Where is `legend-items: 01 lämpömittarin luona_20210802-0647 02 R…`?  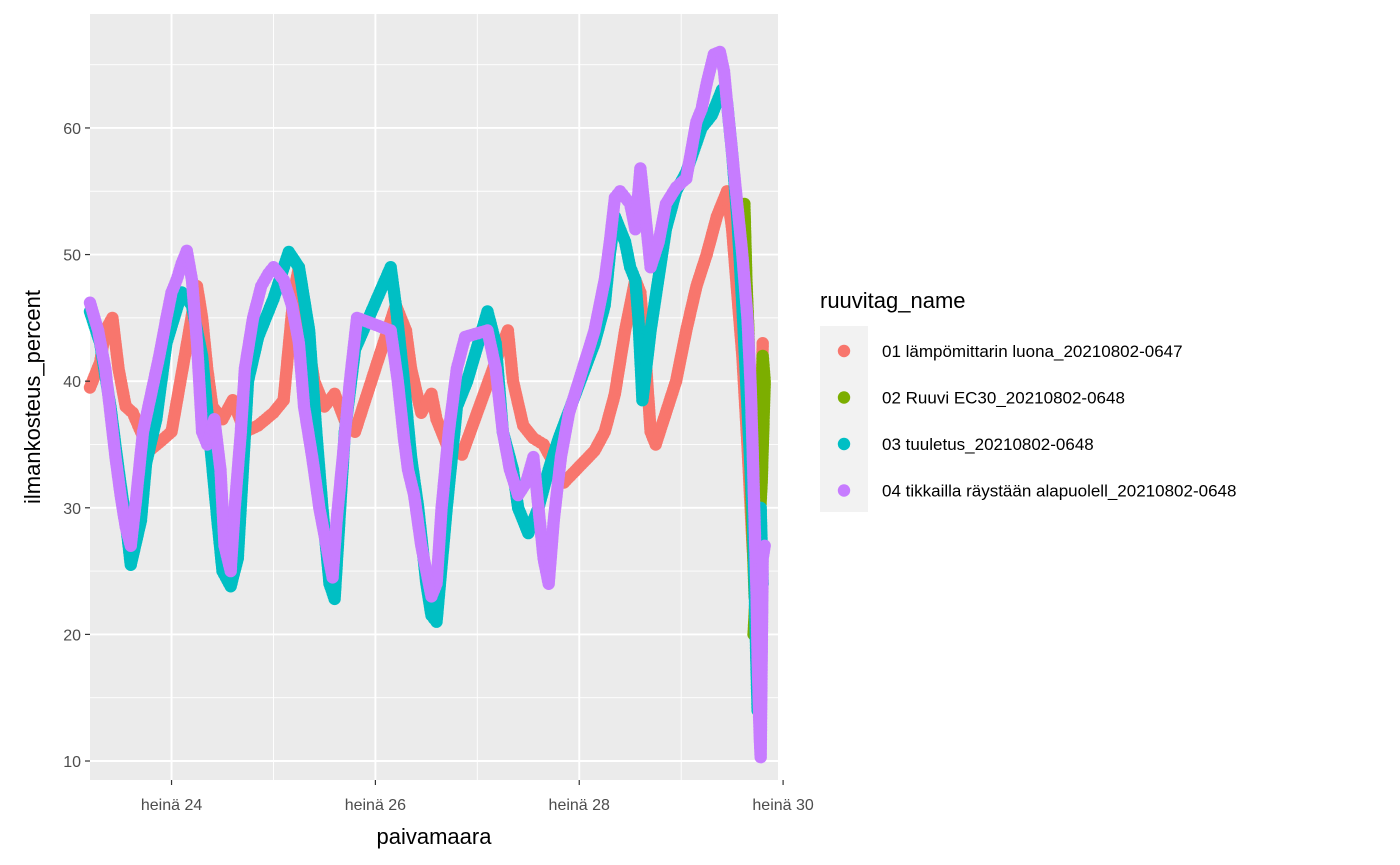
legend-items: 01 lämpömittarin luona_20210802-0647 02 R… is located at coordinates (1036, 421).